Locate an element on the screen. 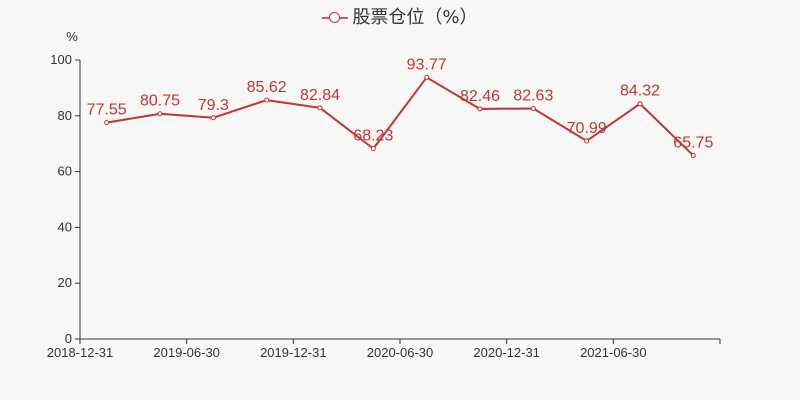  data-label: 79.3 is located at coordinates (213, 105).